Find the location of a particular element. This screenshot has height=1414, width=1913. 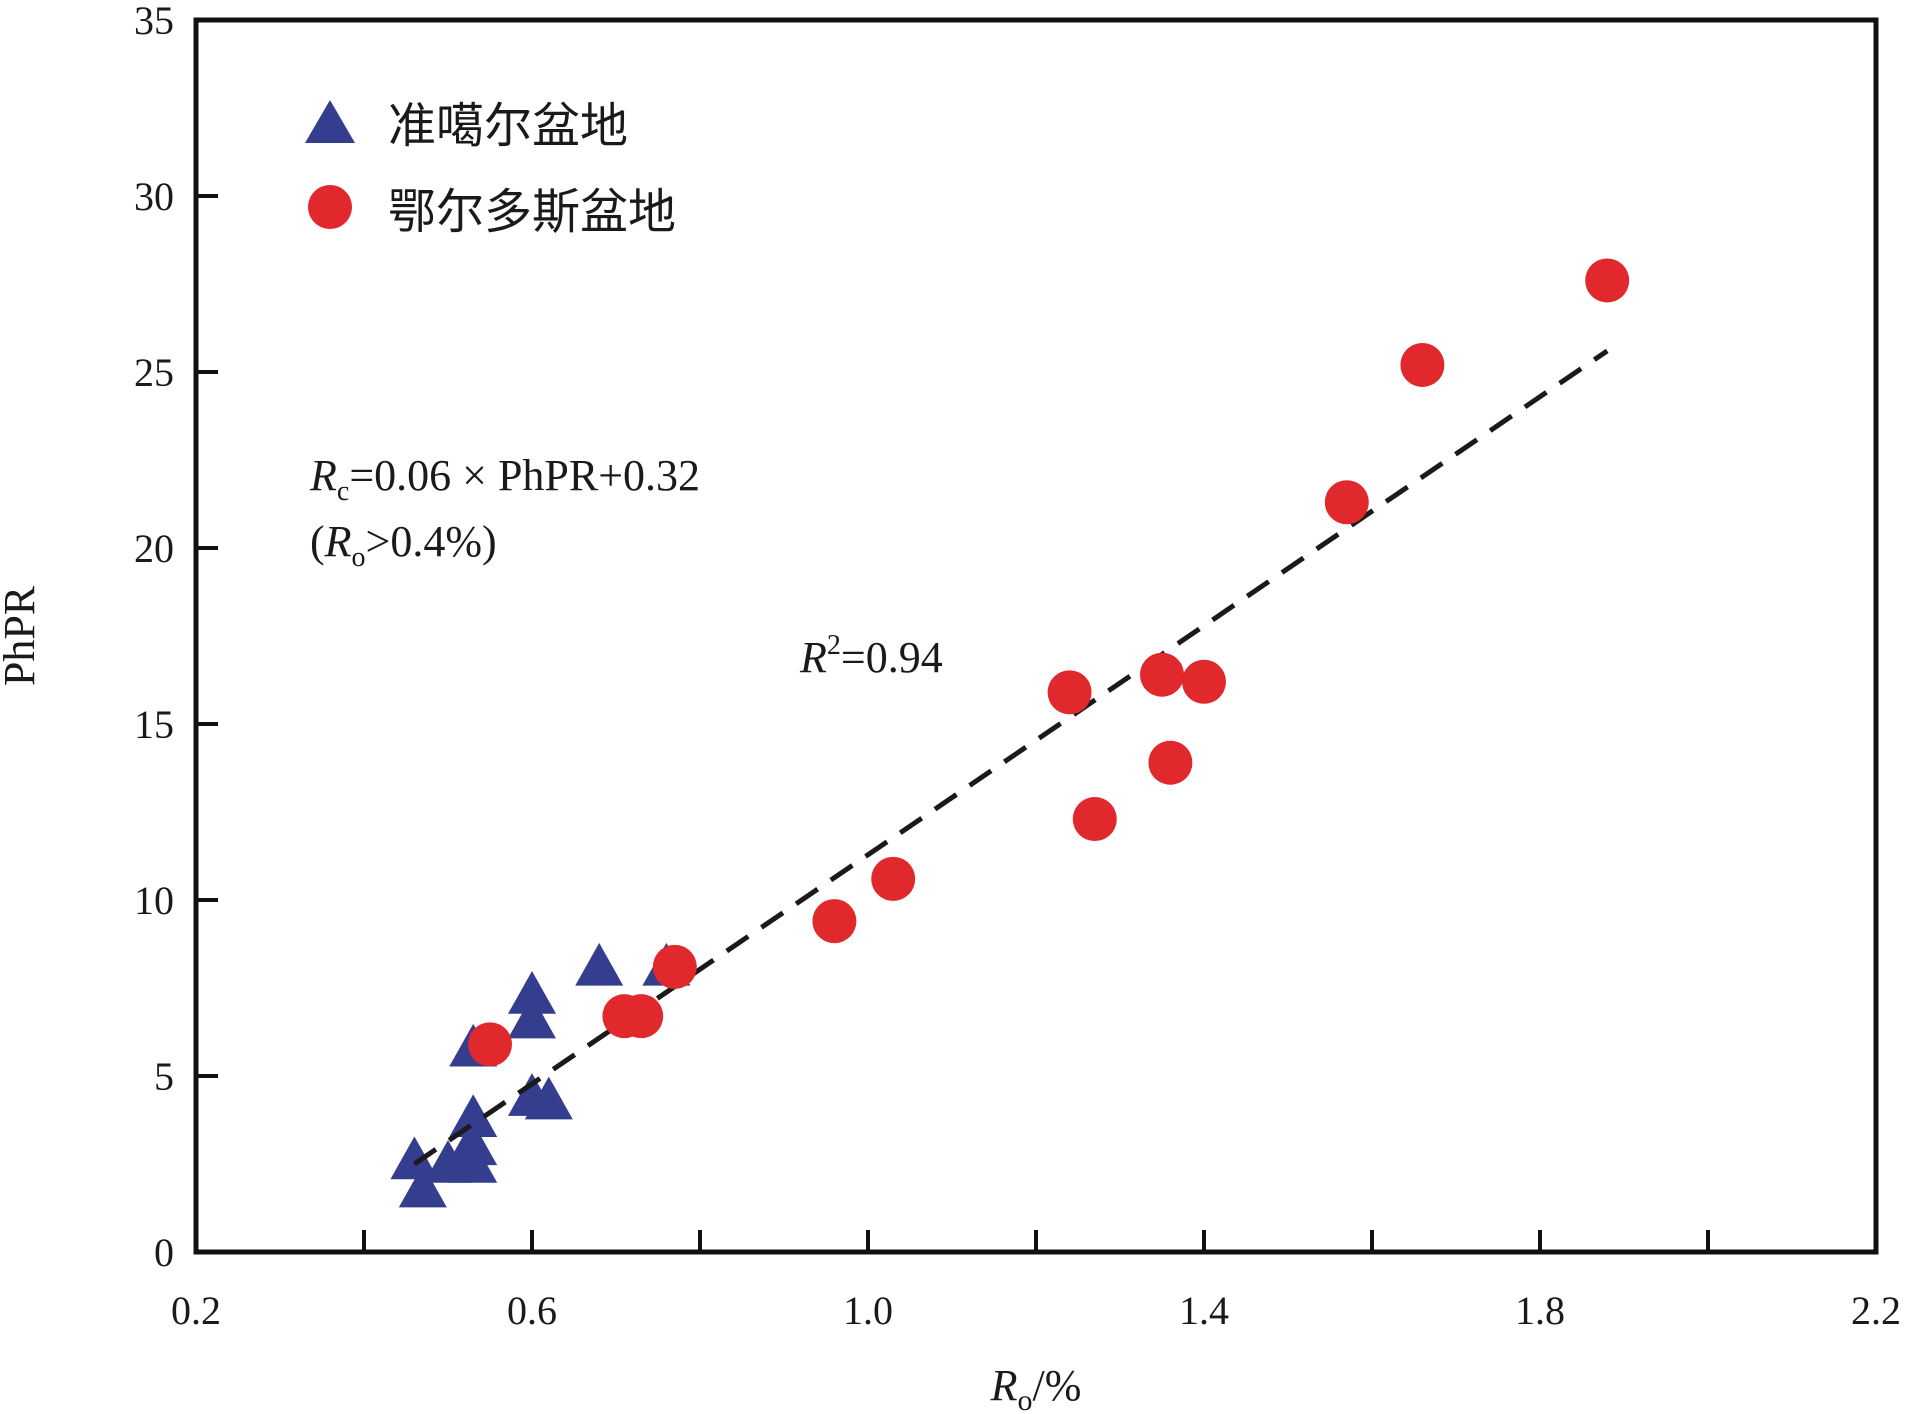

x-tick-label: 1.8 is located at coordinates (1540, 1310).